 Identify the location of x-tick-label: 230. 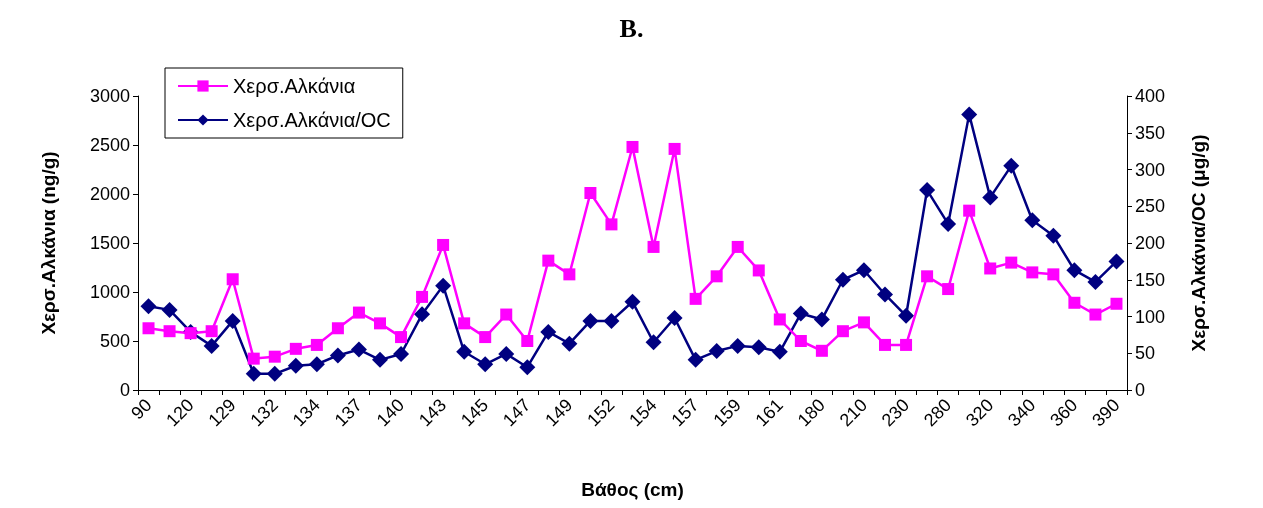
(895, 412).